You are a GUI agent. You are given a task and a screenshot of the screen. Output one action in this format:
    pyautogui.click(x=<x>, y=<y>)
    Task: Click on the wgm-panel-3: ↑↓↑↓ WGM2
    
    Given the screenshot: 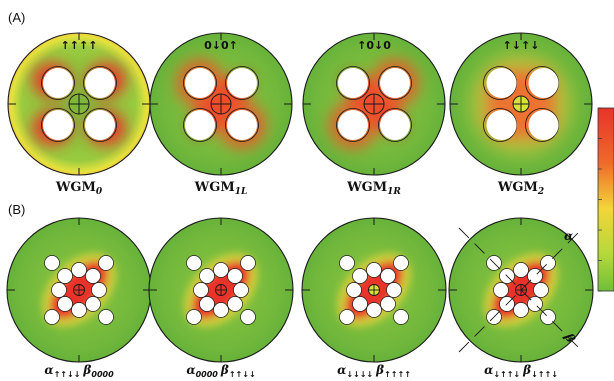 What is the action you would take?
    pyautogui.click(x=521, y=114)
    